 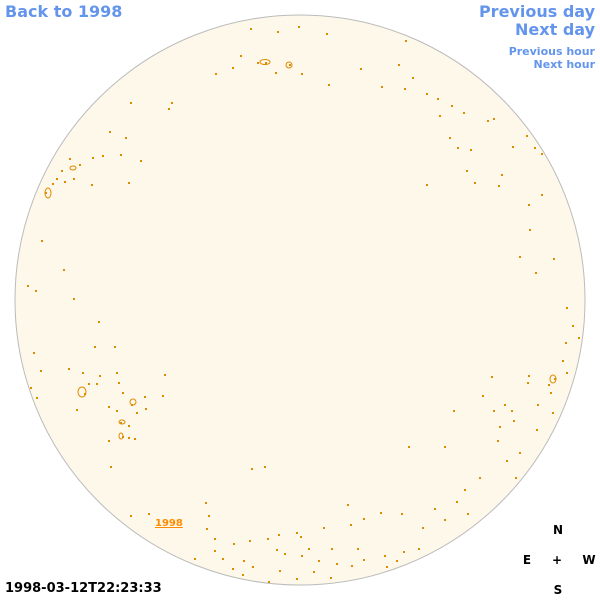 What do you see at coordinates (169, 523) in the screenshot?
I see `year-link: 1998` at bounding box center [169, 523].